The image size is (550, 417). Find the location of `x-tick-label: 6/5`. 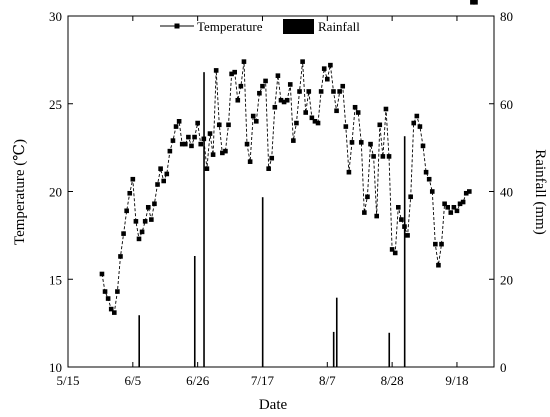

x-tick-label: 6/5 is located at coordinates (133, 380).